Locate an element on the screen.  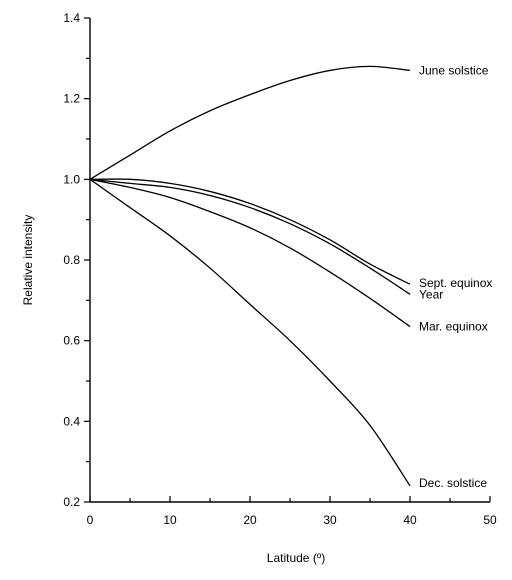
series-label-june-solstice: June solstice is located at coordinates (454, 70).